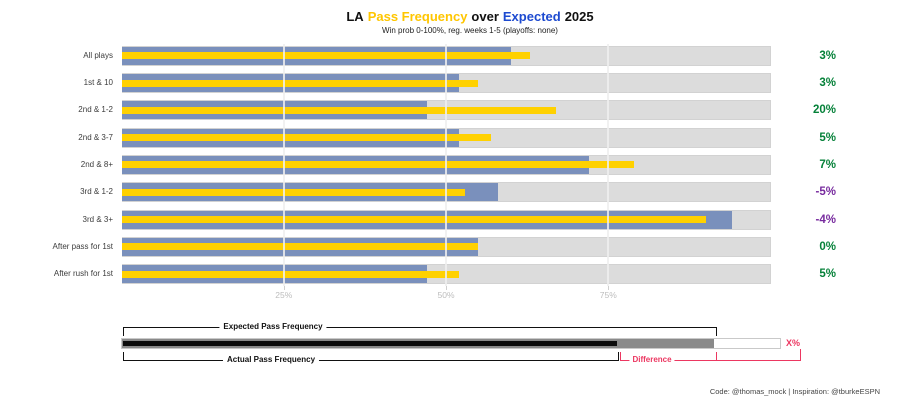 The width and height of the screenshot is (900, 405). I want to click on difference-value-label: 0%, so click(827, 246).